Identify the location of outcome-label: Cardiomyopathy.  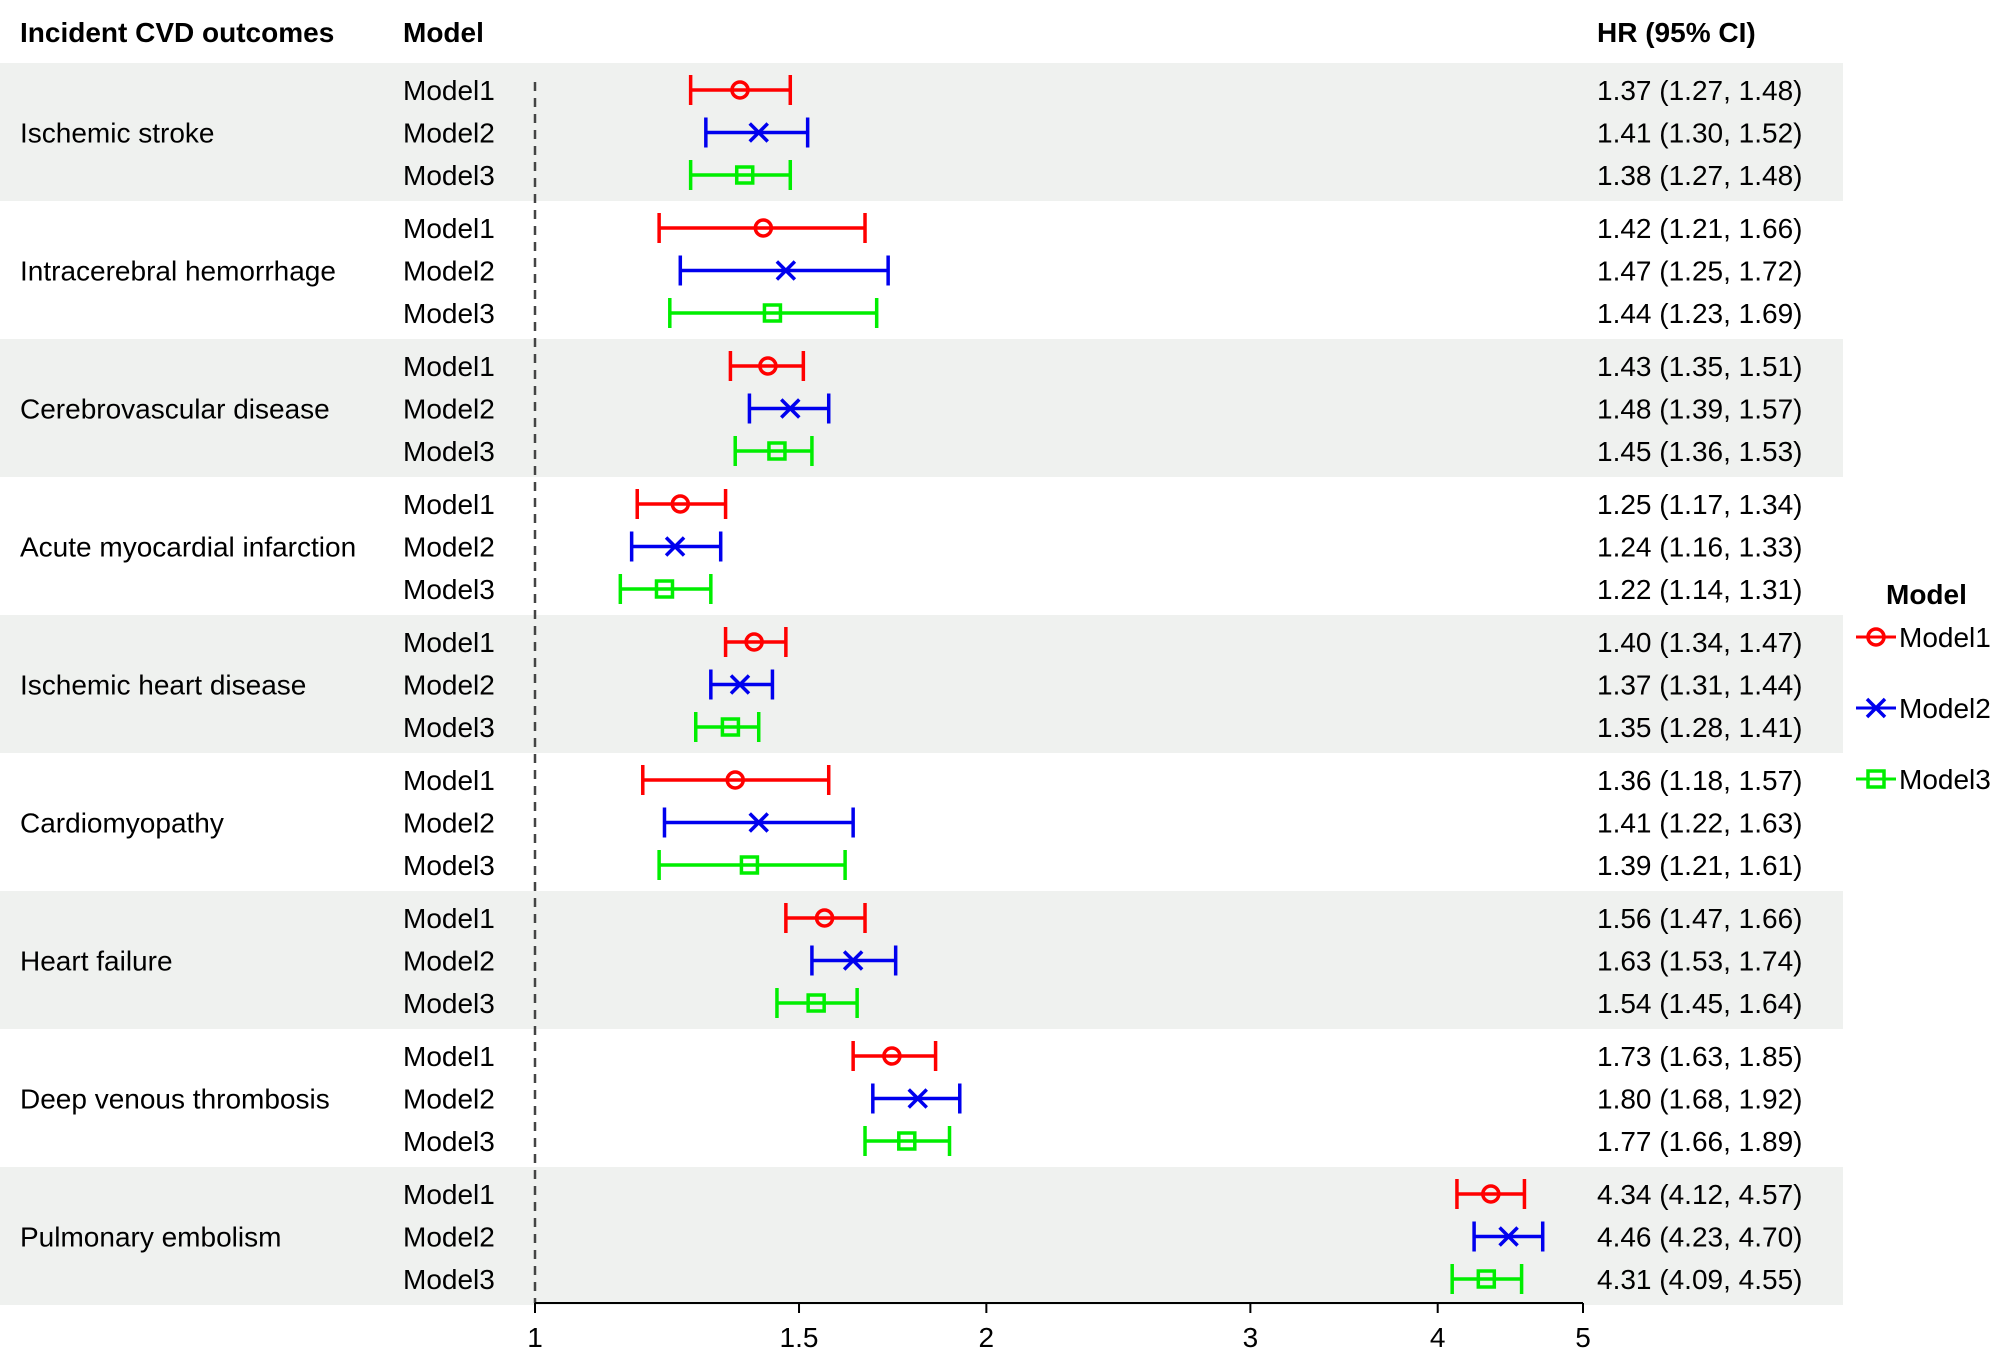
(122, 823).